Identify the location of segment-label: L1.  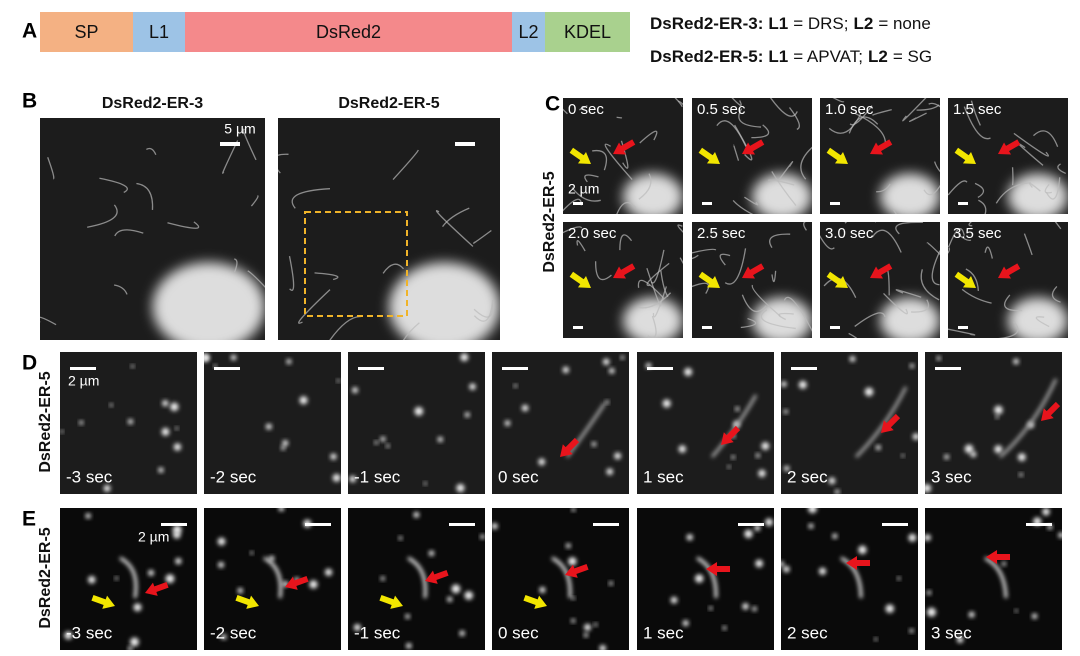
(159, 32).